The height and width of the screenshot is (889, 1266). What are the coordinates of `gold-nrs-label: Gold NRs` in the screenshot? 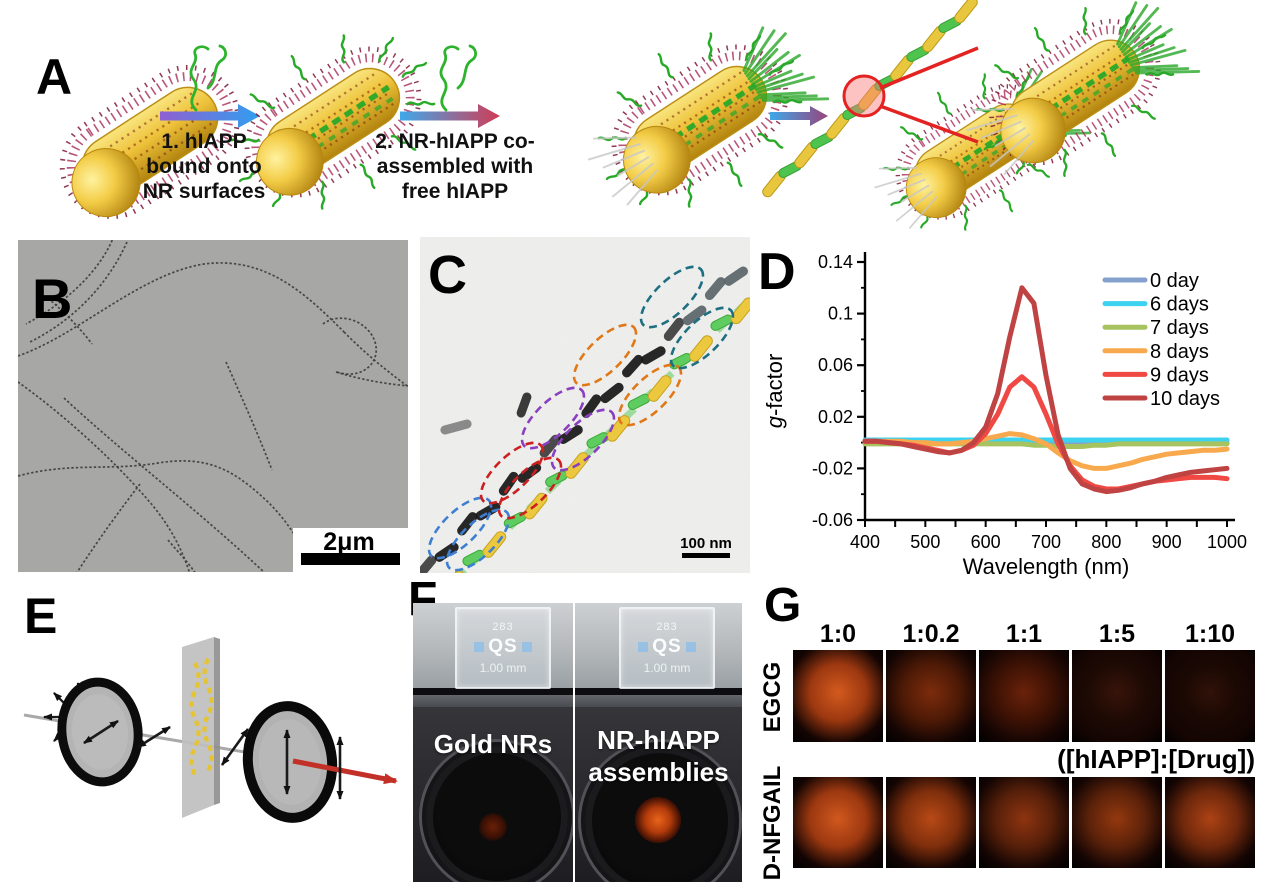 It's located at (493, 744).